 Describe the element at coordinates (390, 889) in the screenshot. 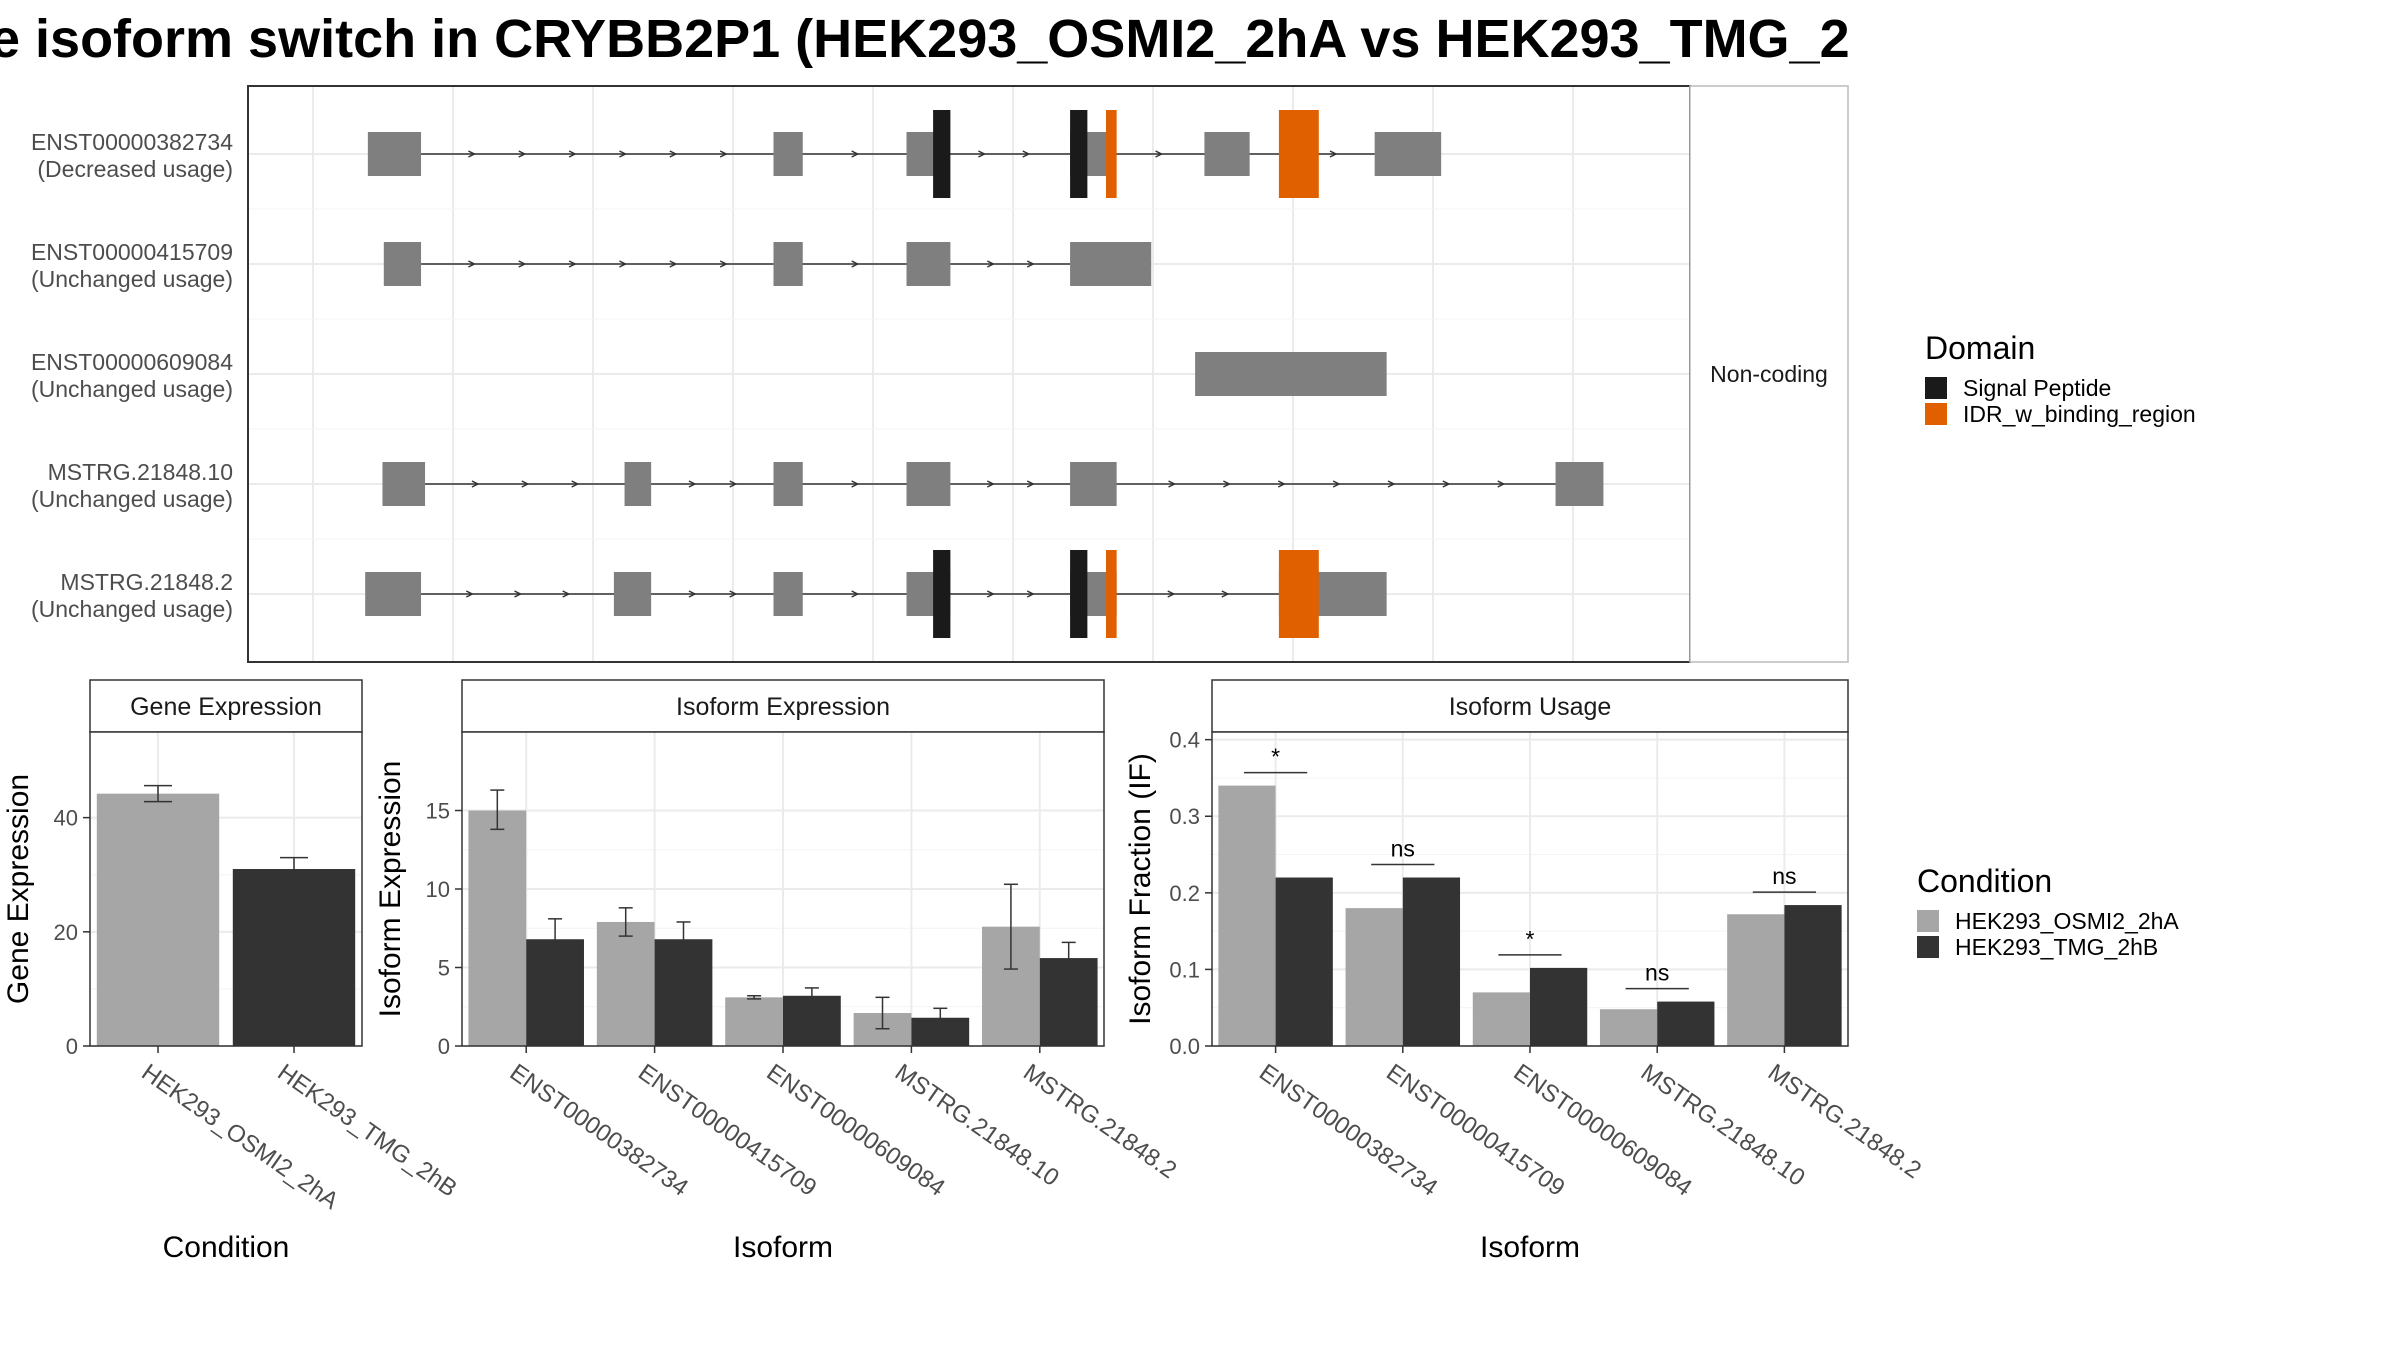

I see `y-axis-title: Isoform Expression` at that location.